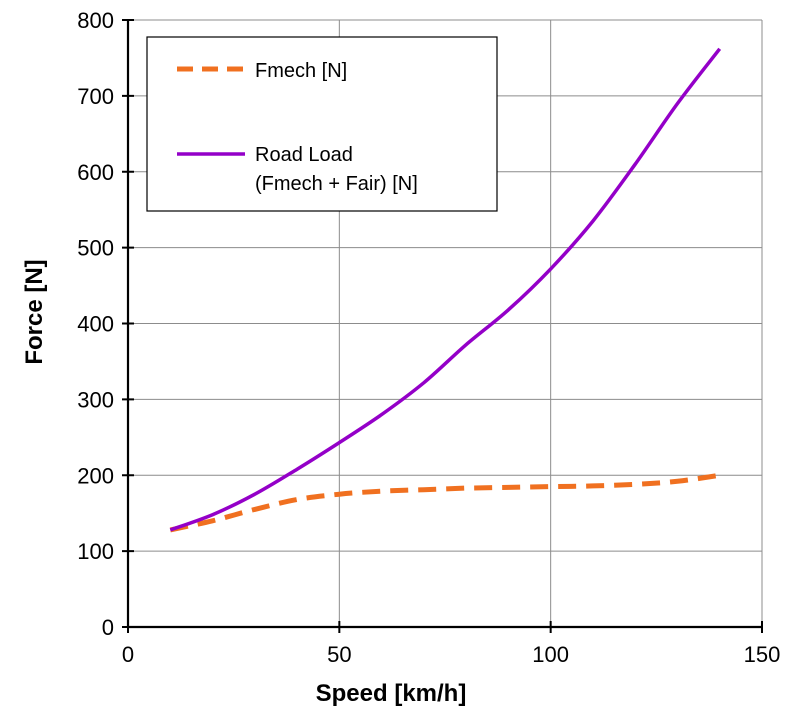 The height and width of the screenshot is (708, 787). What do you see at coordinates (95, 551) in the screenshot?
I see `y-tick-label-1: 100` at bounding box center [95, 551].